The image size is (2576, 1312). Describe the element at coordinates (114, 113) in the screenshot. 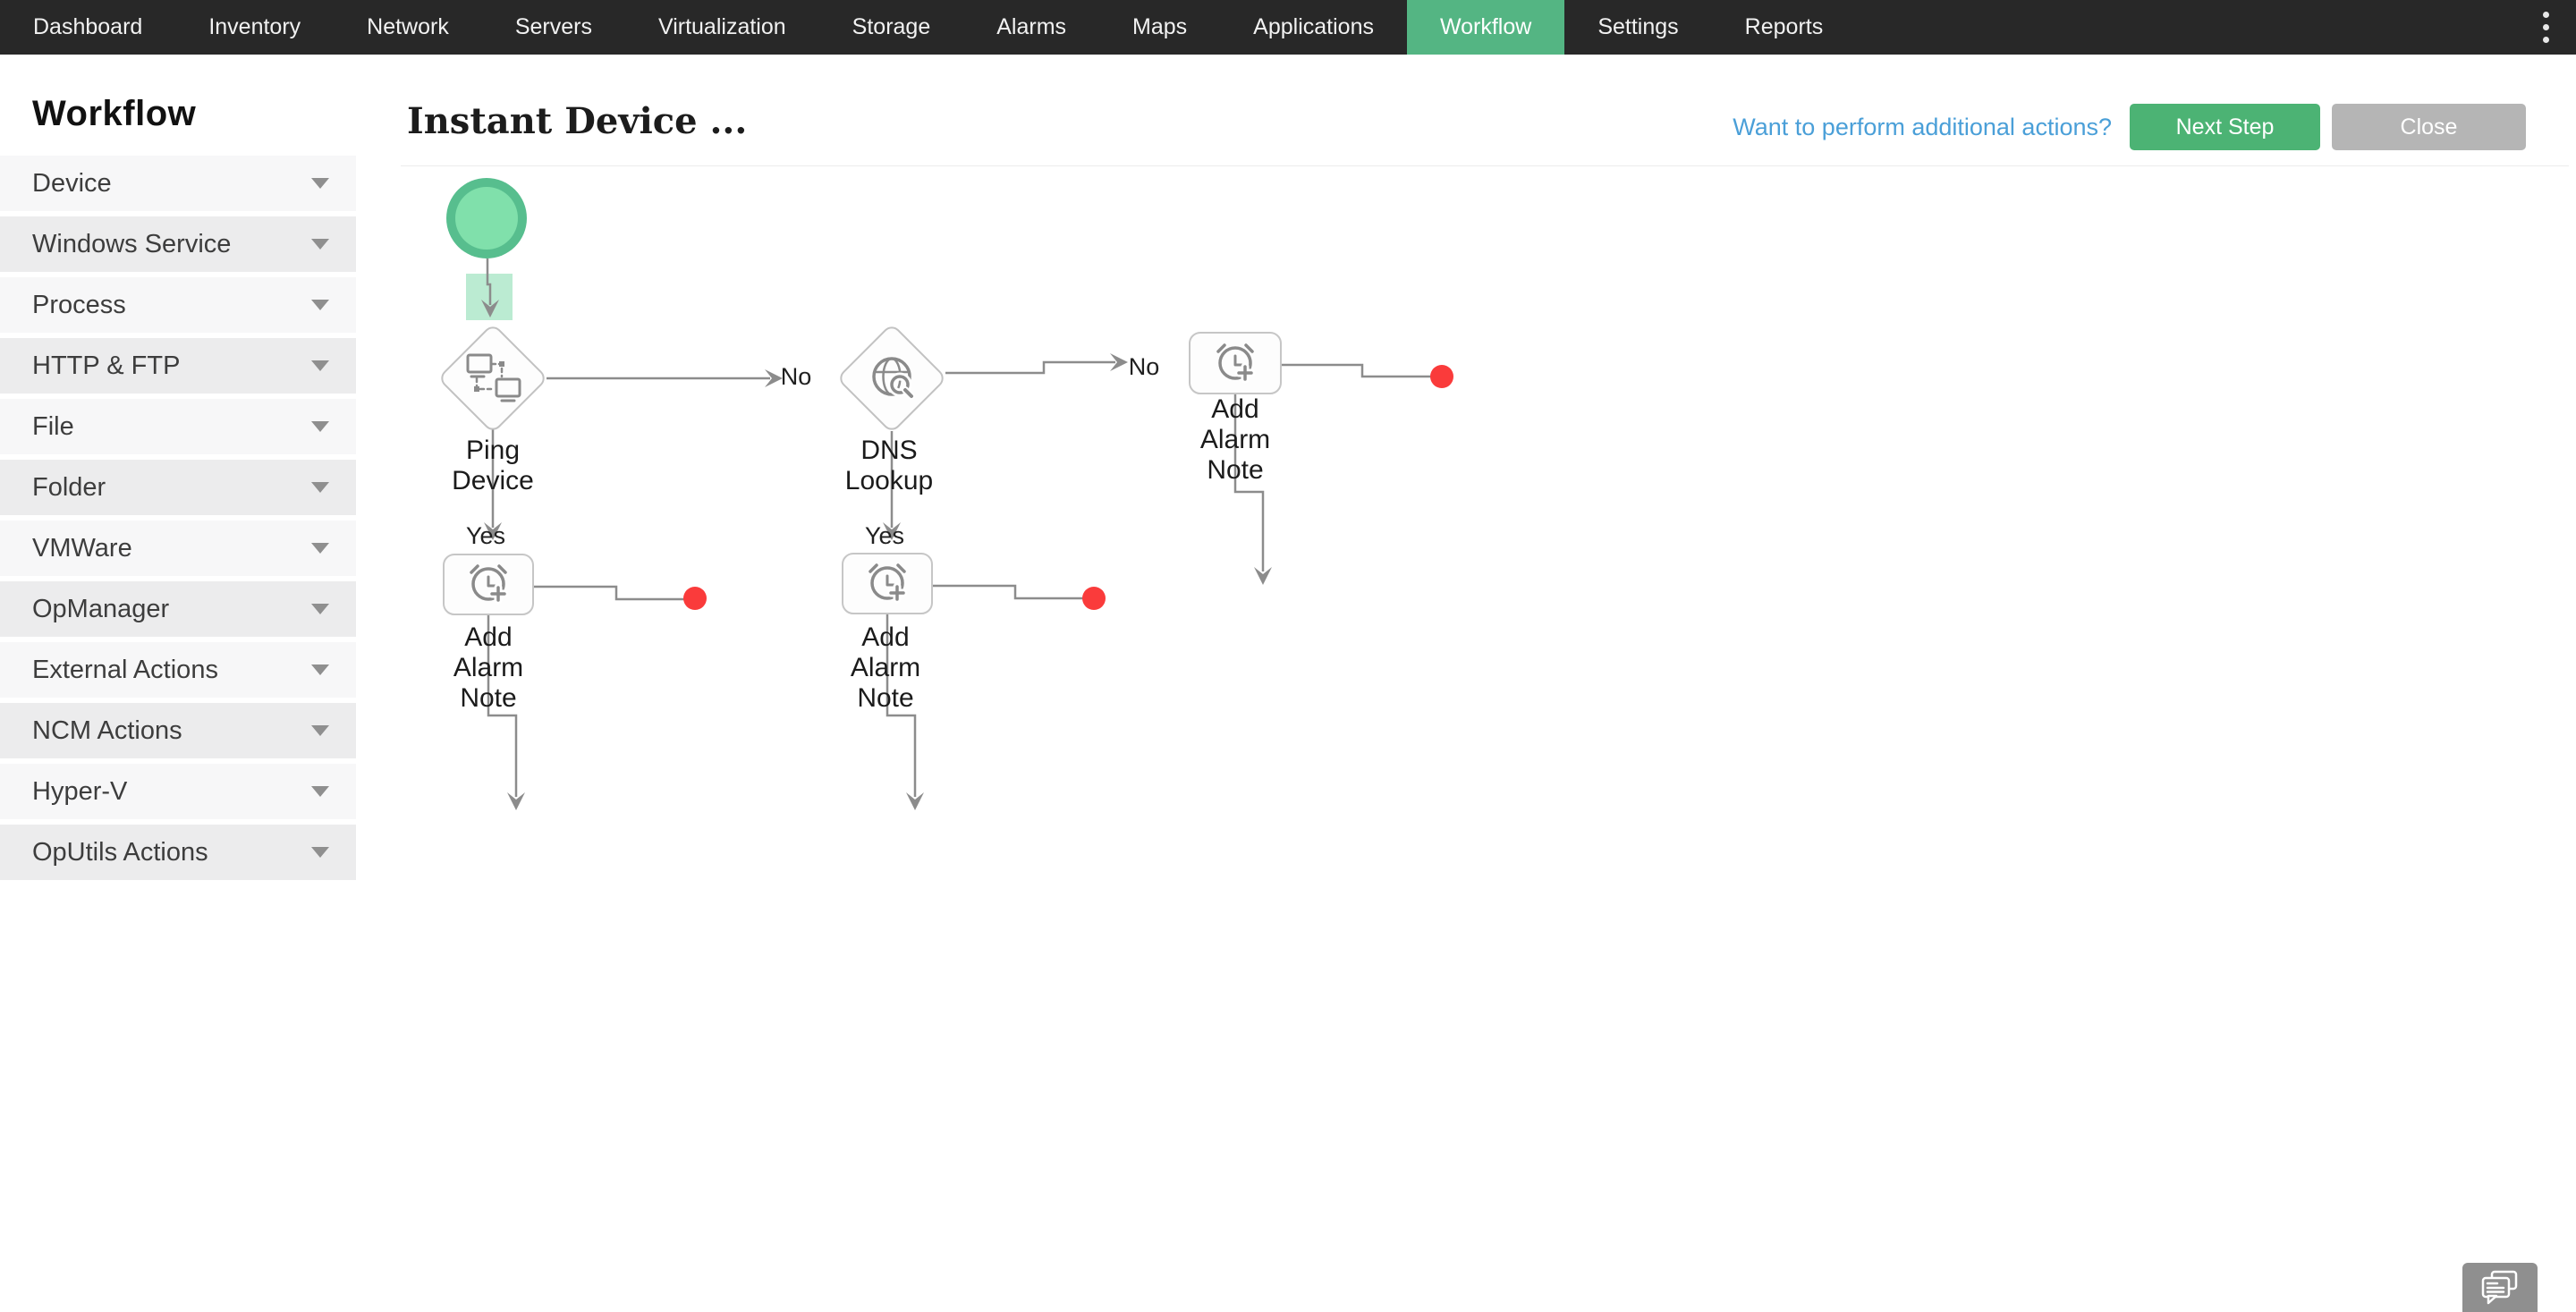

I see `sidebar-title: Workflow` at that location.